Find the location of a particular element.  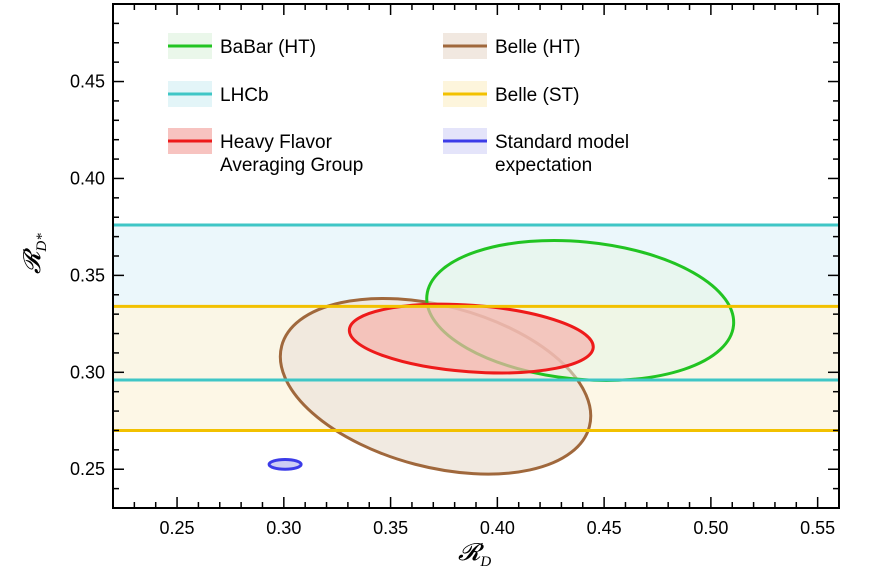

x-axis-label: 𝓡D is located at coordinates (474, 555).